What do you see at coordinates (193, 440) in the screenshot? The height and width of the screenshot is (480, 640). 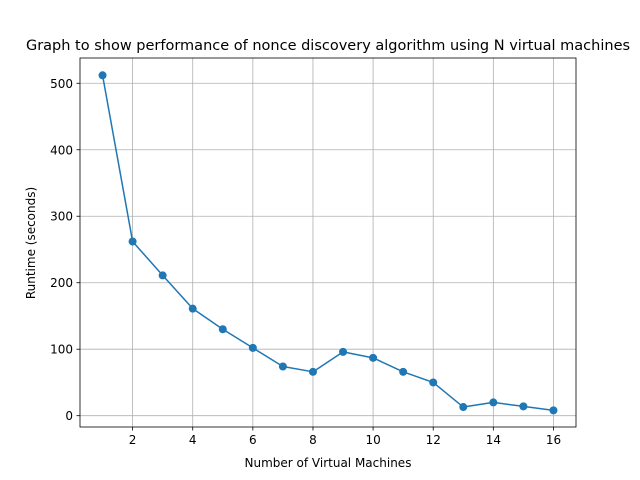 I see `x-tick-label: 4` at bounding box center [193, 440].